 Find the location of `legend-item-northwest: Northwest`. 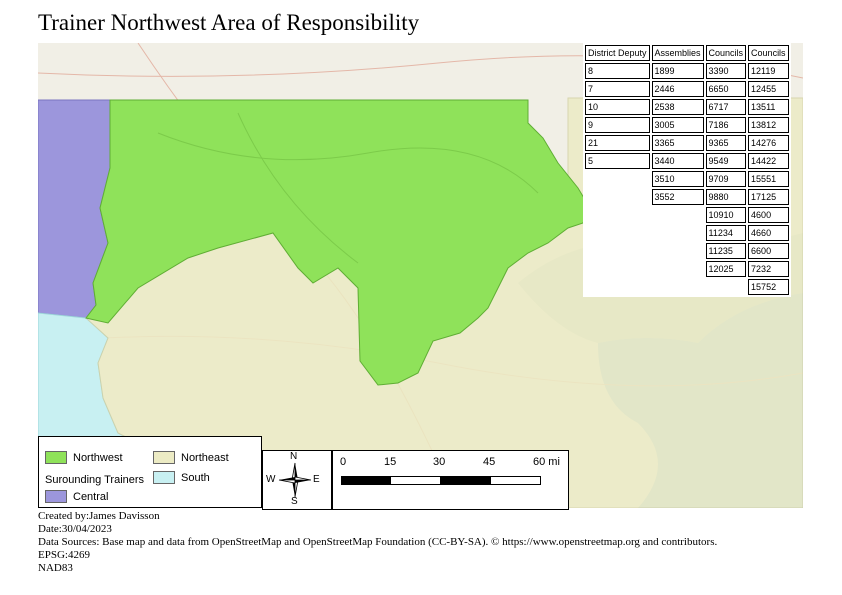

legend-item-northwest: Northwest is located at coordinates (84, 457).